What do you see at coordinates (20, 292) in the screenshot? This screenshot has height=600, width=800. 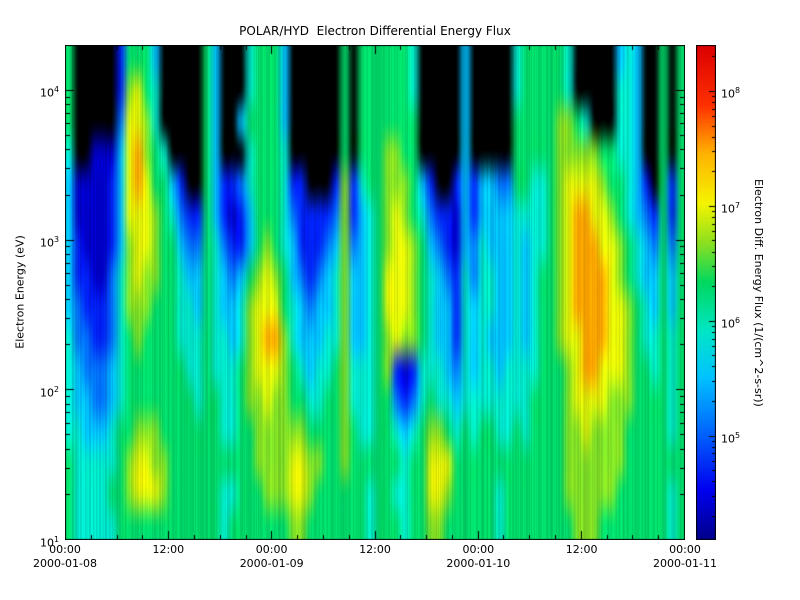 I see `y-axis-label: Electron Energy (eV)` at bounding box center [20, 292].